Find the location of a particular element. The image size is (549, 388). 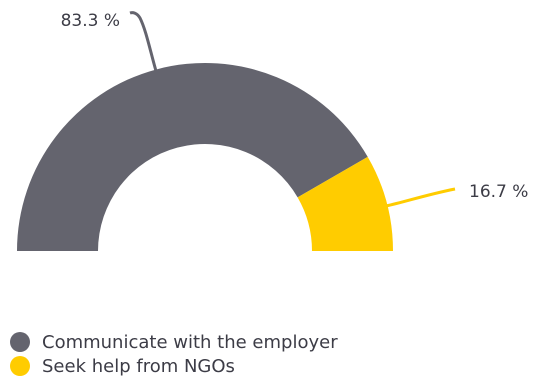

legend-swatch-ngos is located at coordinates (20, 366).